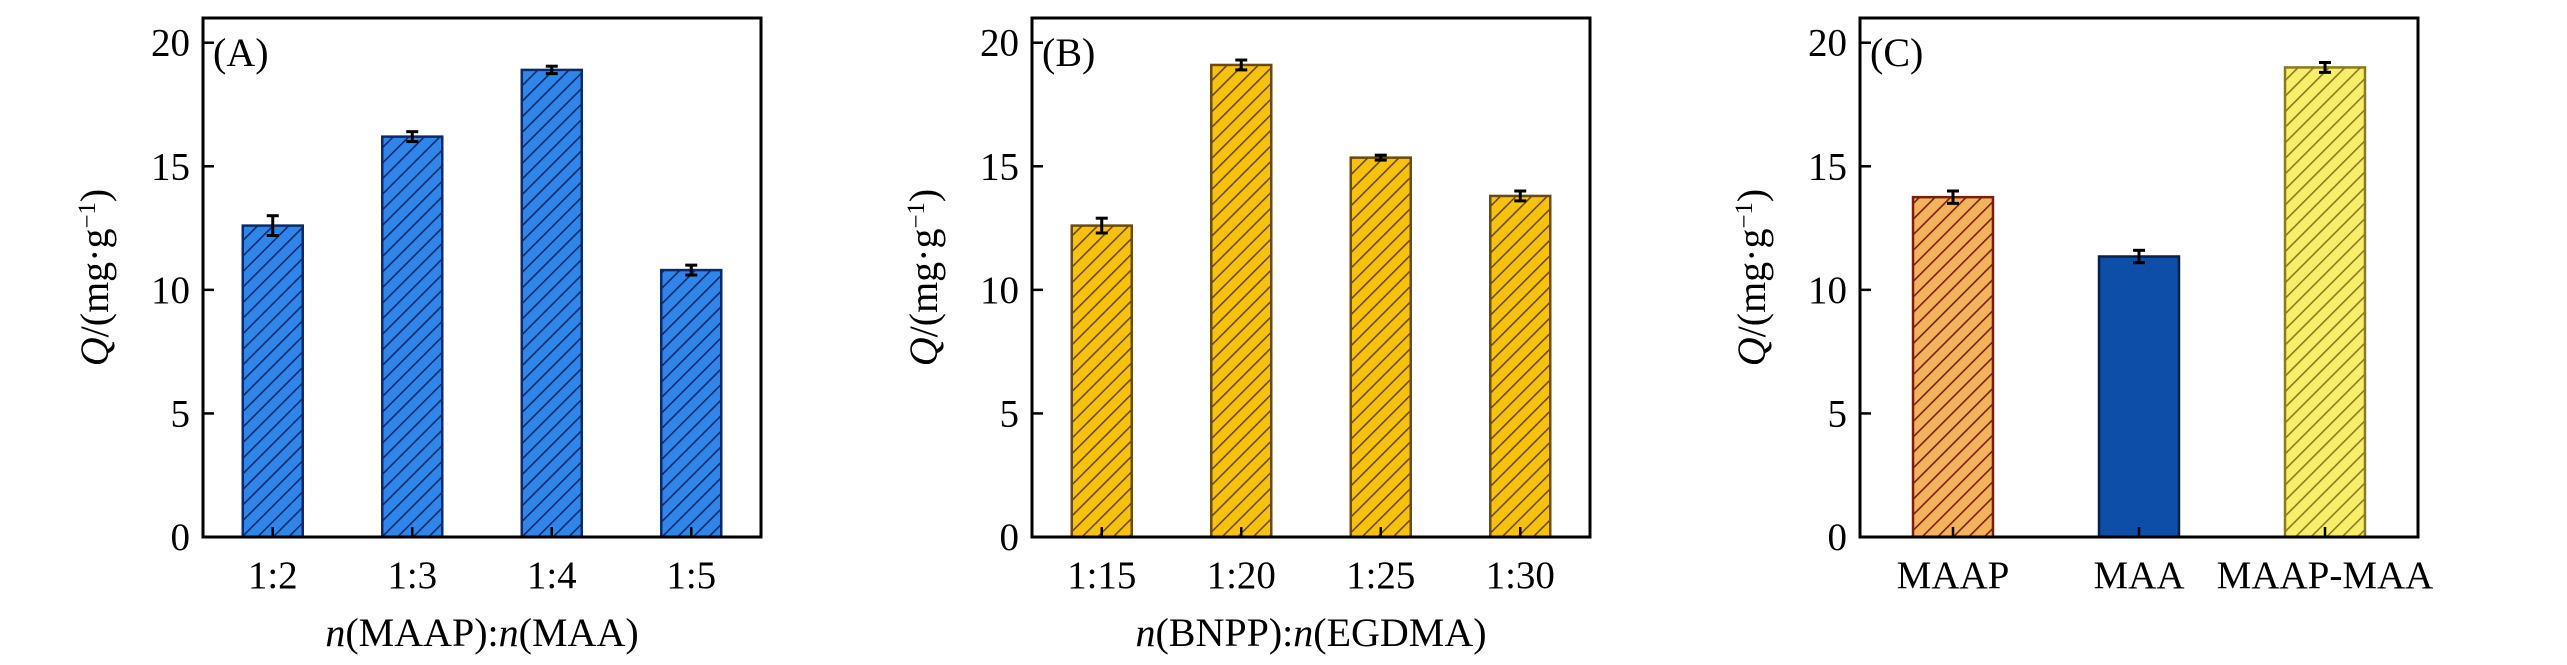  I want to click on x-tick-label: MAAP-MAA, so click(2325, 575).